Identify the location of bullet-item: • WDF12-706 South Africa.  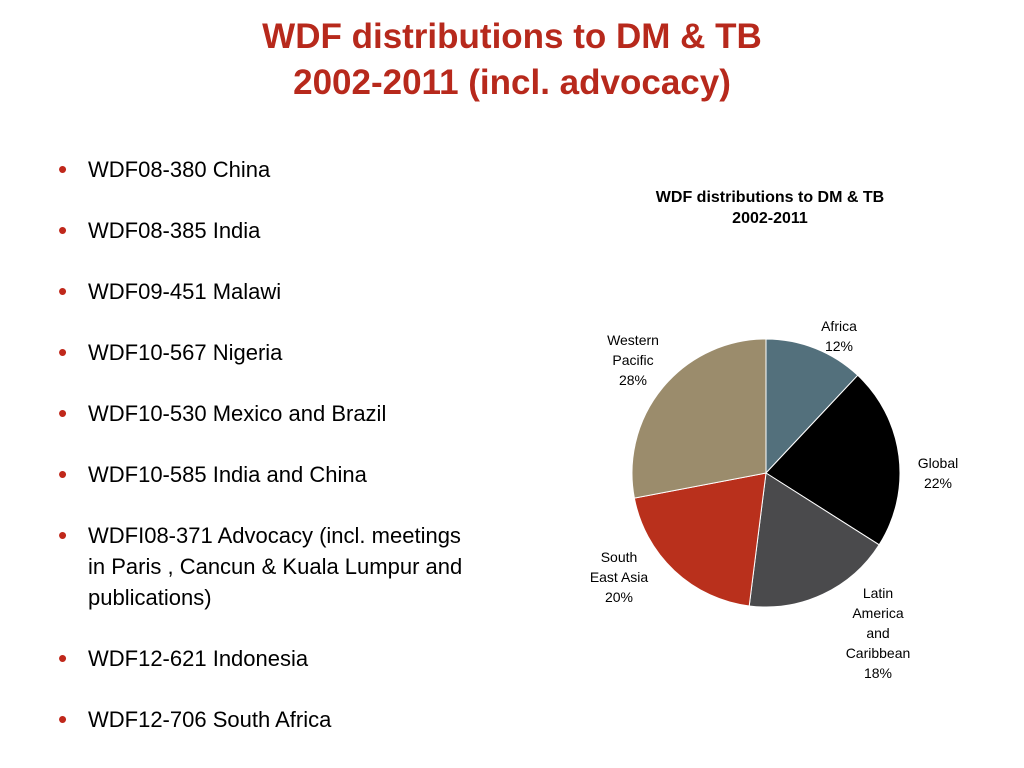
(298, 719).